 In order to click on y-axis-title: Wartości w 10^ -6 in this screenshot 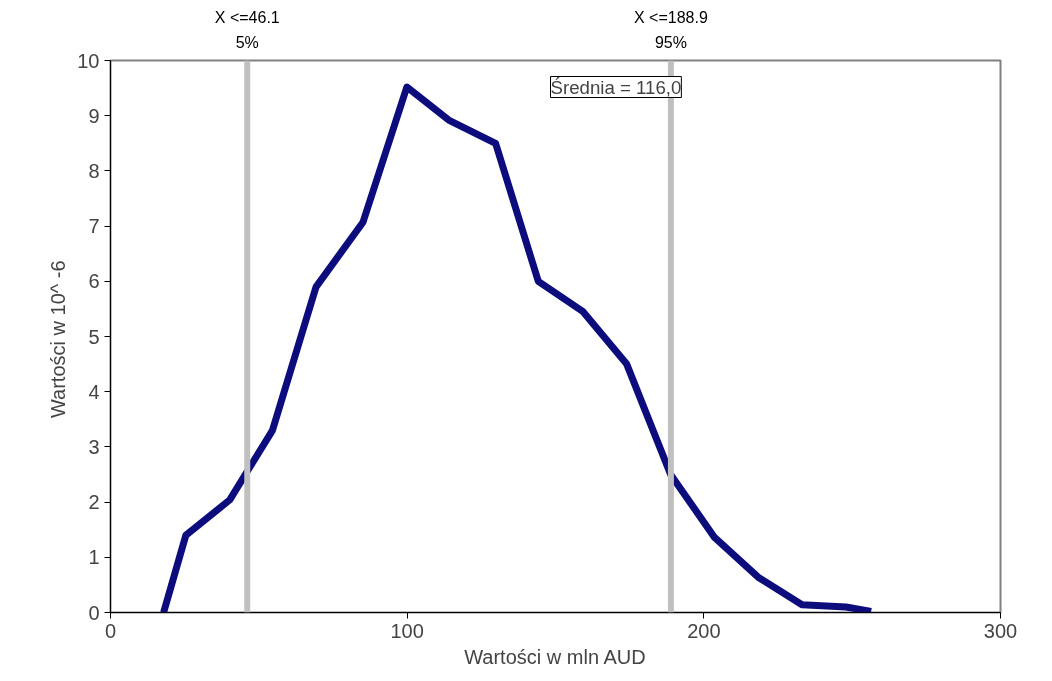, I will do `click(58, 339)`.